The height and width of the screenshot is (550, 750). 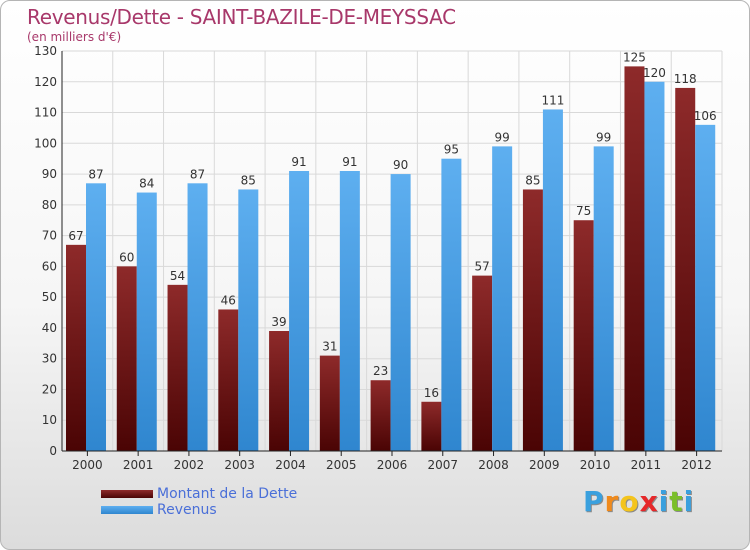 What do you see at coordinates (629, 501) in the screenshot?
I see `logo-letter: o` at bounding box center [629, 501].